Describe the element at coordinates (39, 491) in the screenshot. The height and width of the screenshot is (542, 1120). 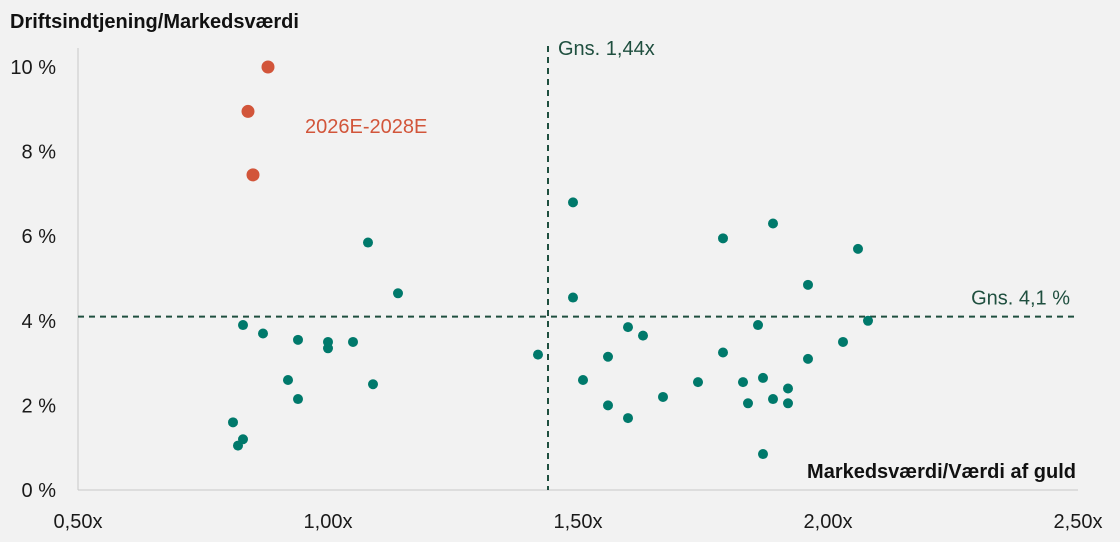
I see `y-tick-label: 0 %` at that location.